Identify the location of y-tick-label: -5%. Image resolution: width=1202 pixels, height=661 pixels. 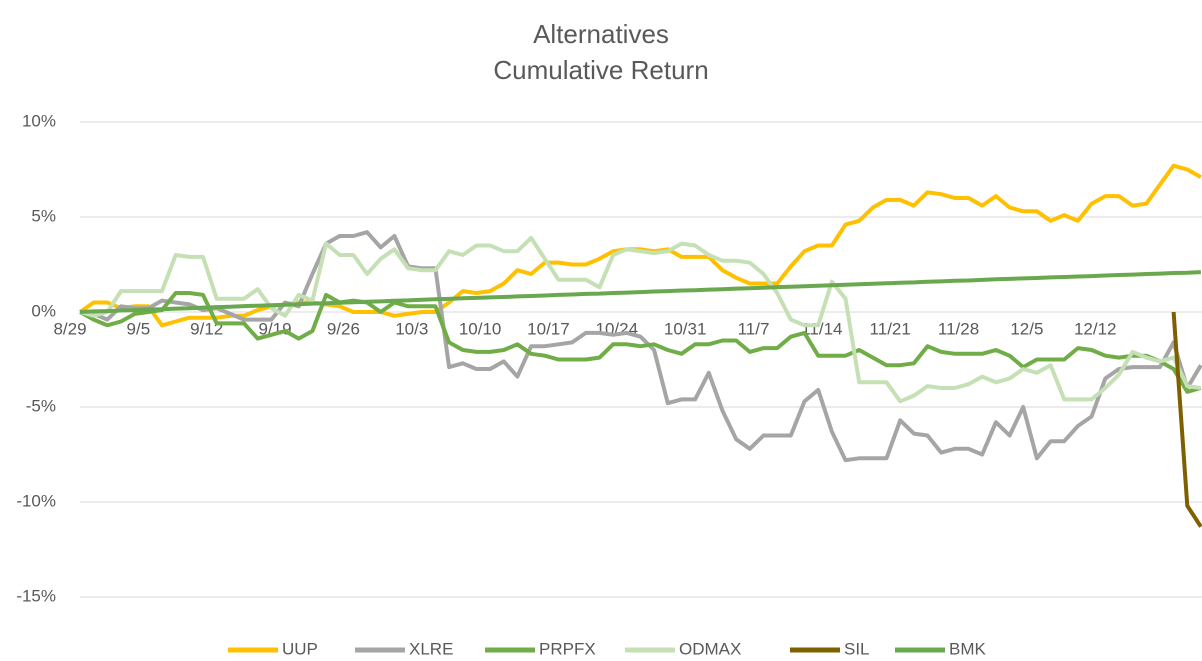
(41, 405).